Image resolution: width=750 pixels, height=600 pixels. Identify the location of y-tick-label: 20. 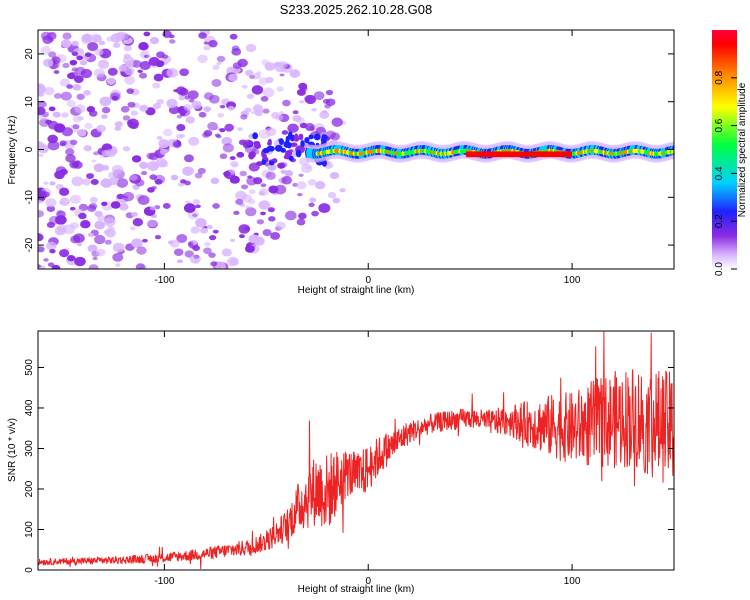
(29, 54).